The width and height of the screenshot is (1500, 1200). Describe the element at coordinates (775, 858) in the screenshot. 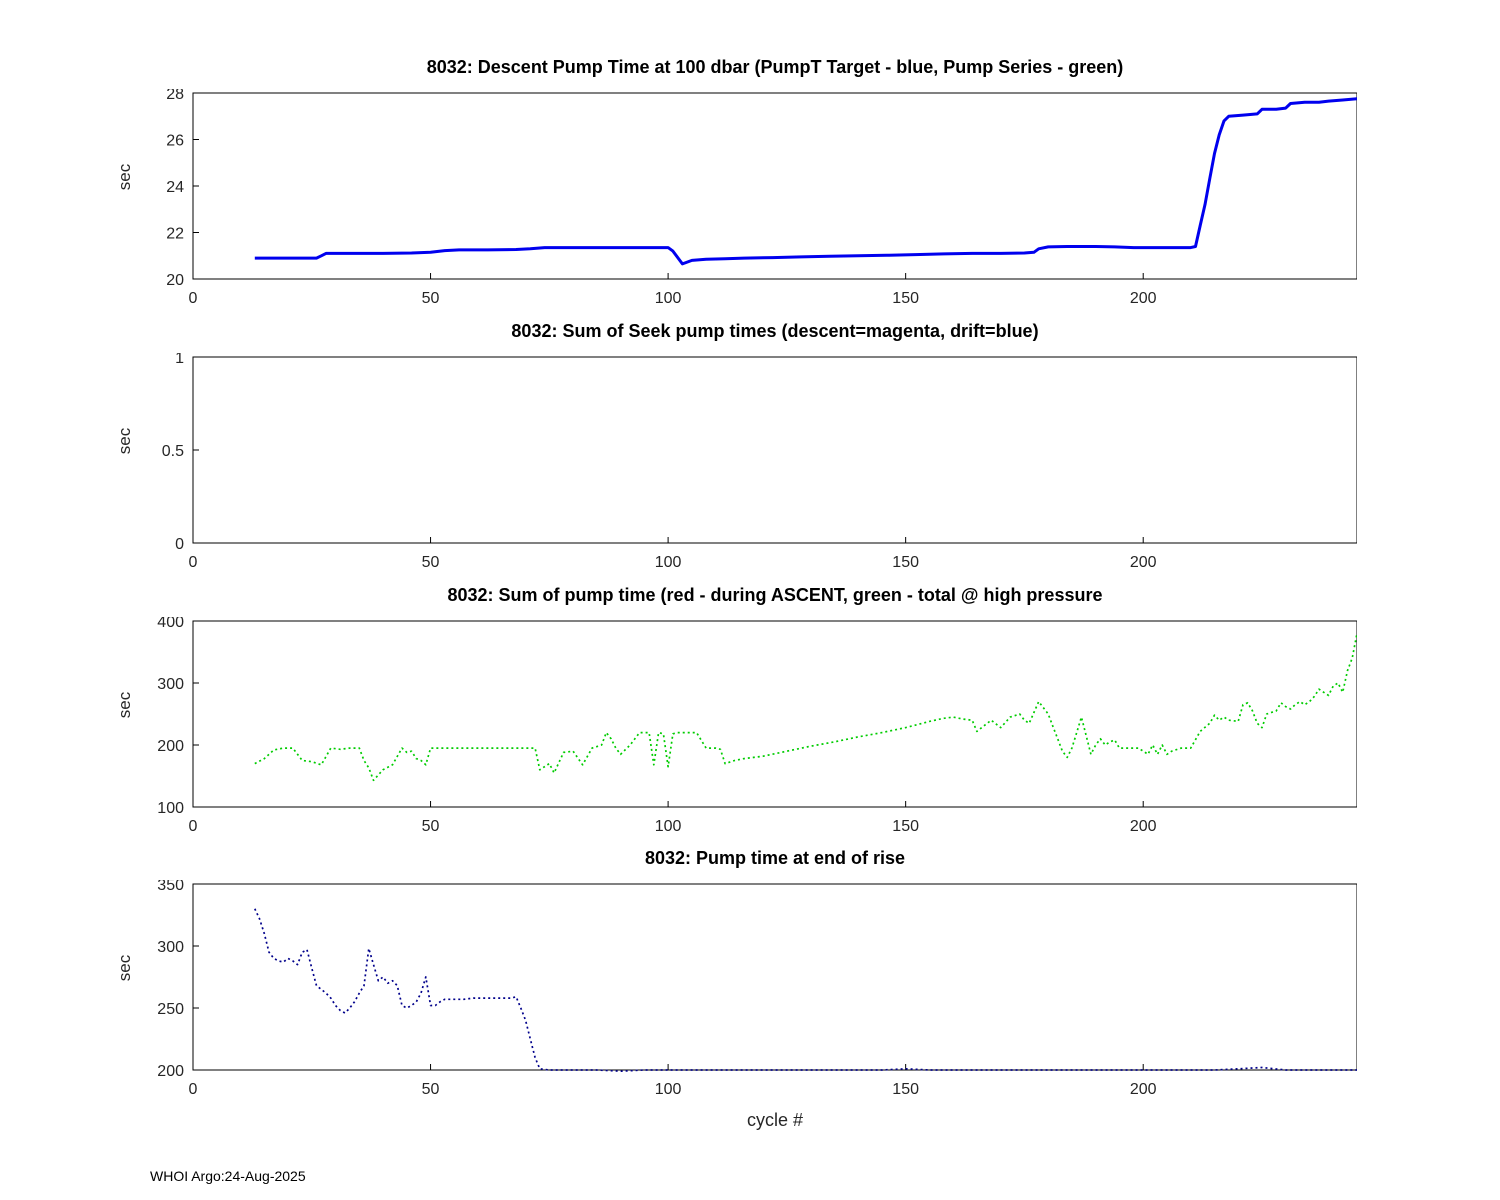

I see `chart-title: 8032: Pump time at end of rise` at that location.